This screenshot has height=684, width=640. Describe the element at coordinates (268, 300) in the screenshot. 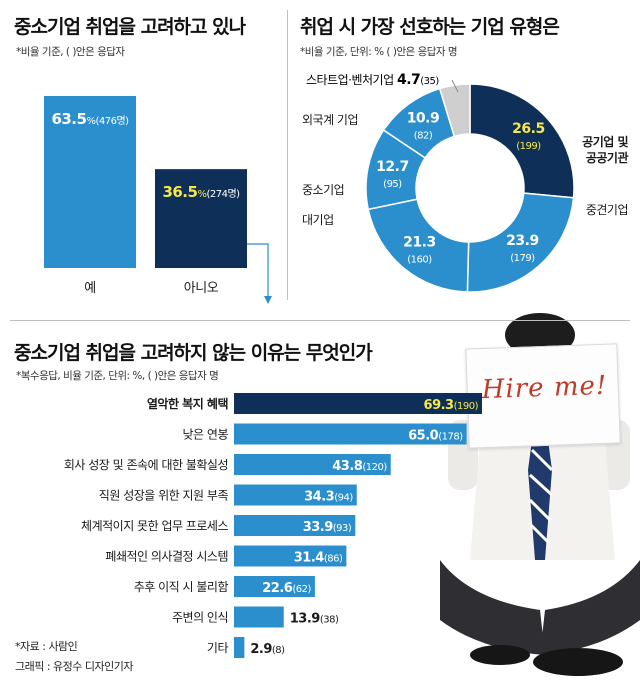

I see `connector-arrow-icon` at that location.